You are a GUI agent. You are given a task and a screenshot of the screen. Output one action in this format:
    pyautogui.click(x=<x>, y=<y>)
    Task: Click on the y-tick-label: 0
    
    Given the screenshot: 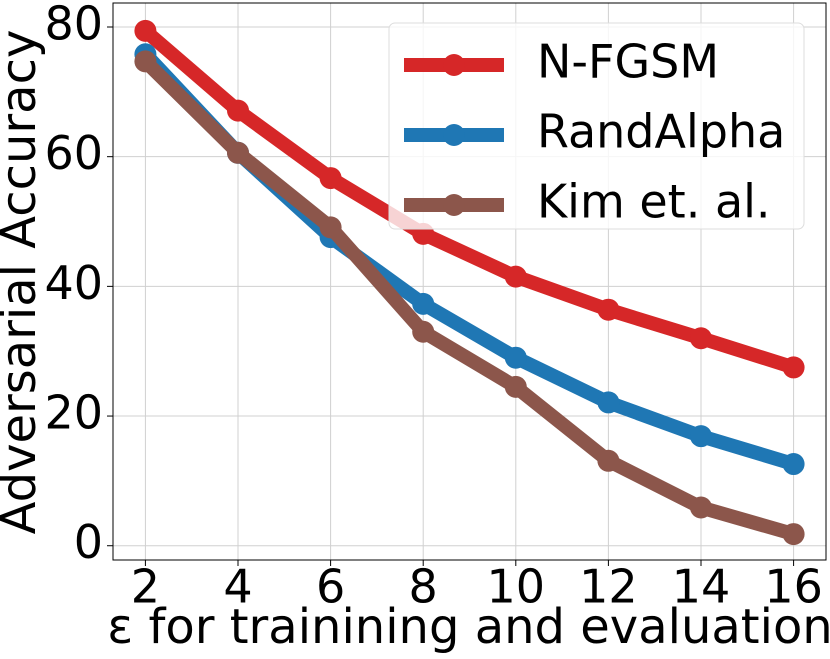 What is the action you would take?
    pyautogui.click(x=88, y=542)
    